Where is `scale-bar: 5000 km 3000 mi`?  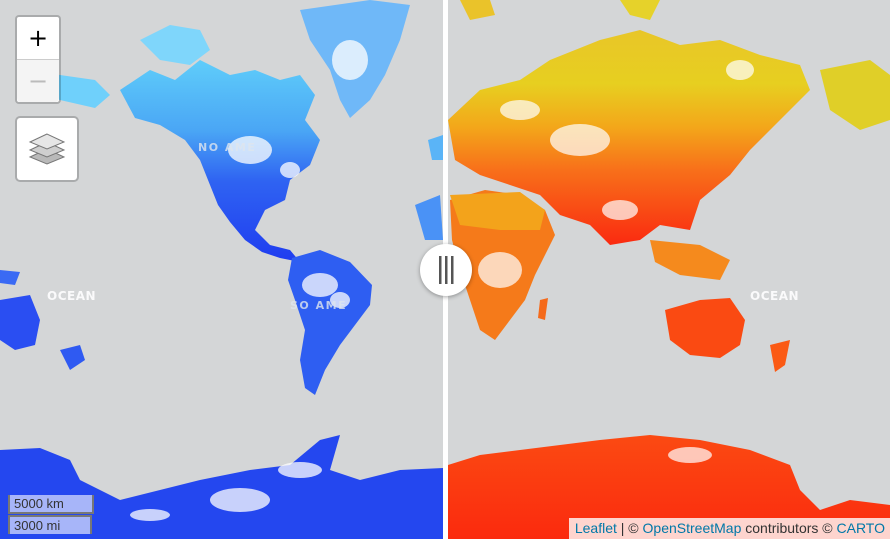
scale-bar: 5000 km 3000 mi is located at coordinates (51, 514).